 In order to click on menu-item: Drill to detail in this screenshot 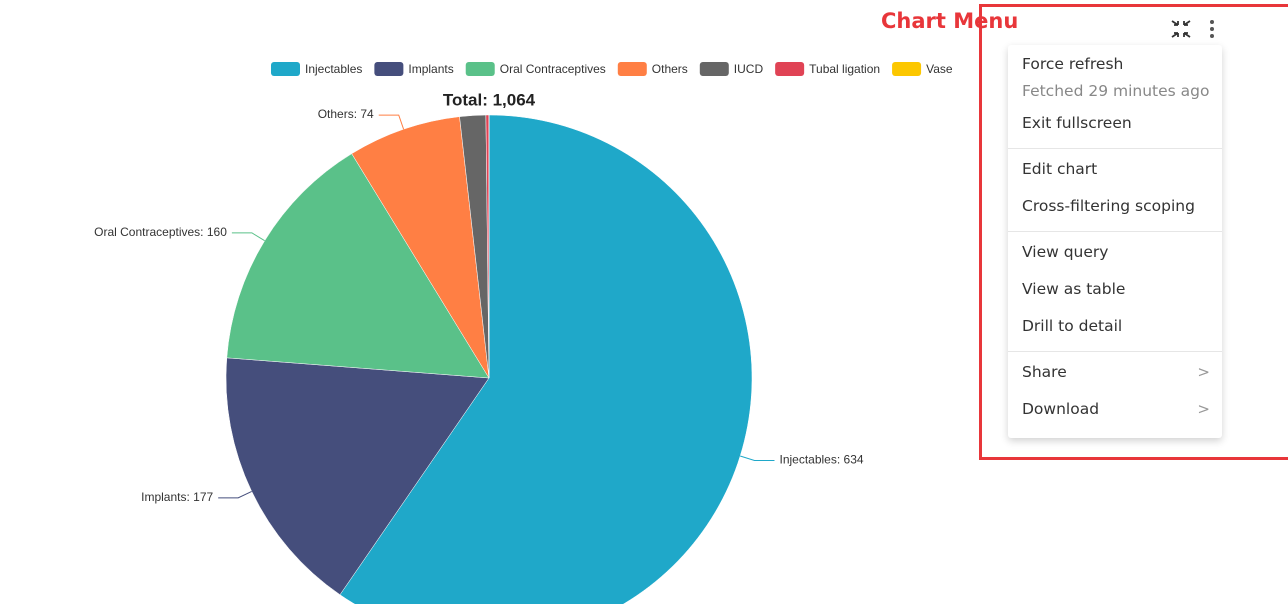, I will do `click(1072, 326)`.